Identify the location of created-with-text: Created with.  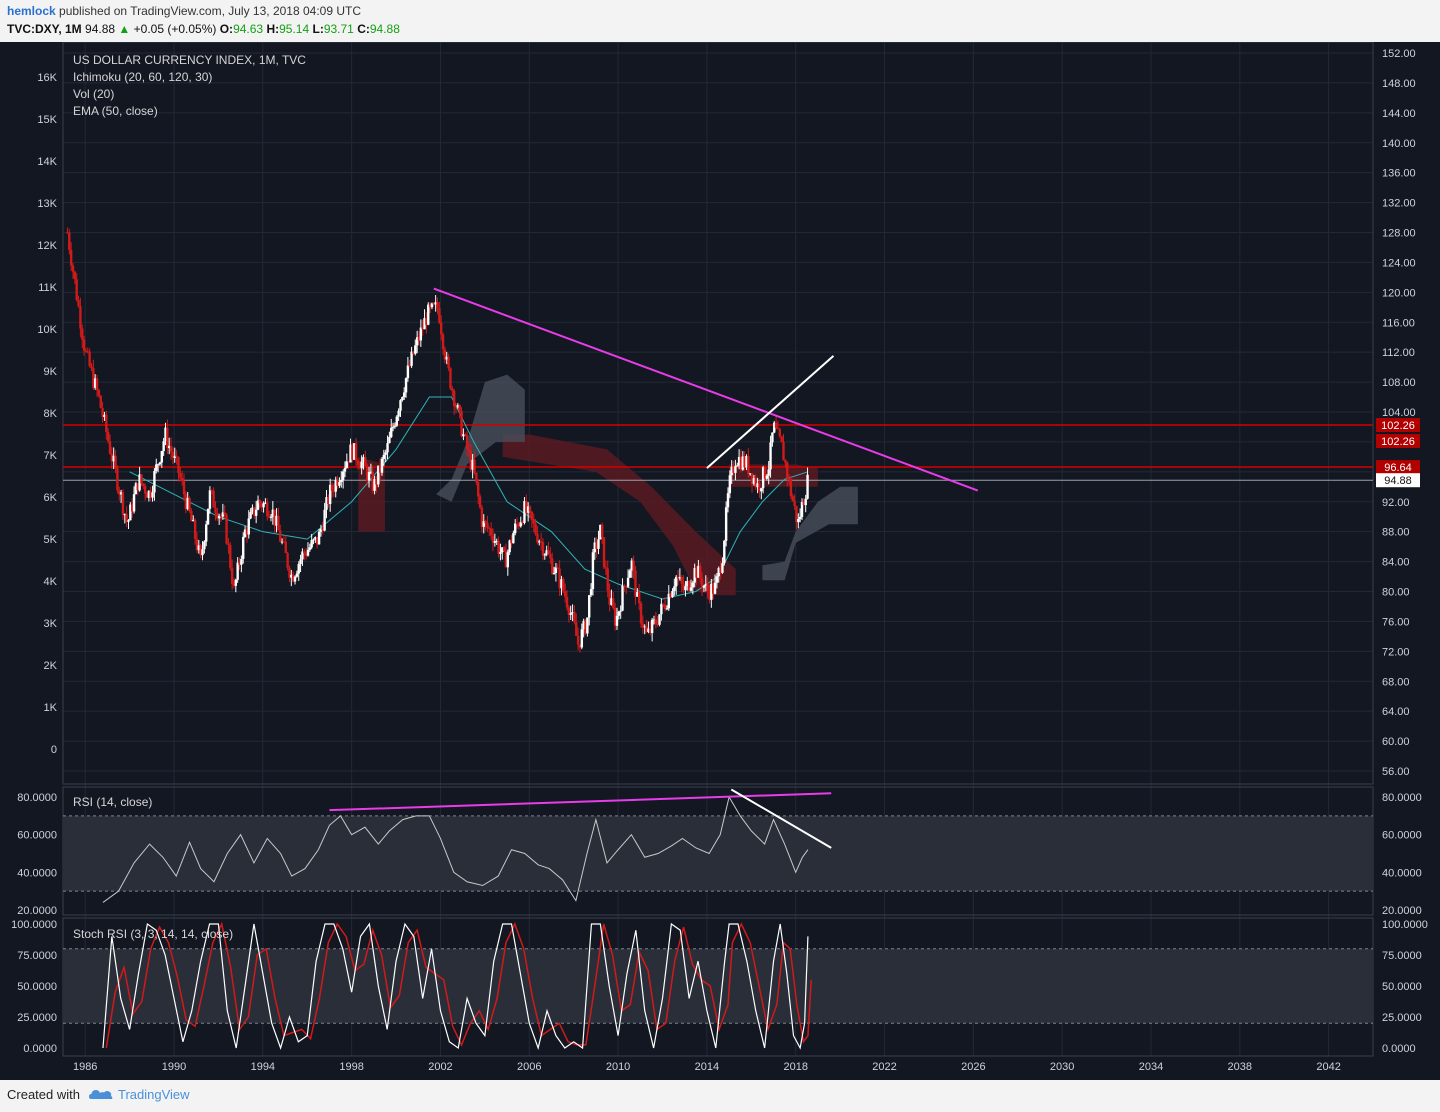
(43, 1094).